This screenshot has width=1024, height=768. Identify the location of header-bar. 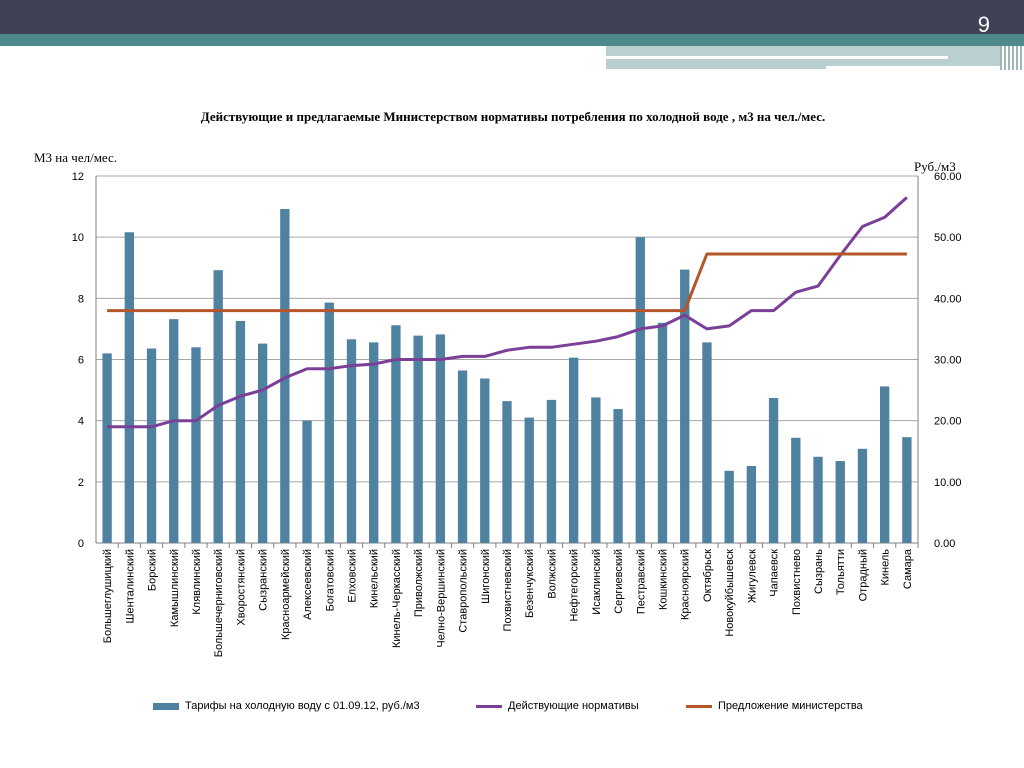
(512, 17).